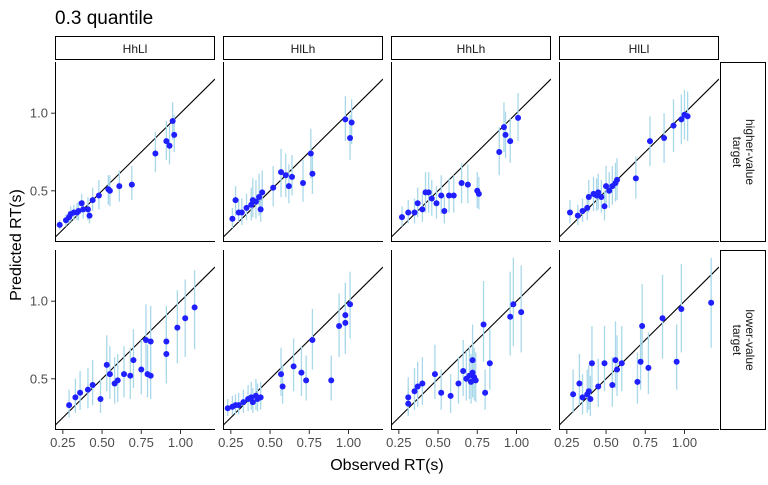 This screenshot has height=485, width=768. I want to click on column-strip-label: HlLl, so click(639, 49).